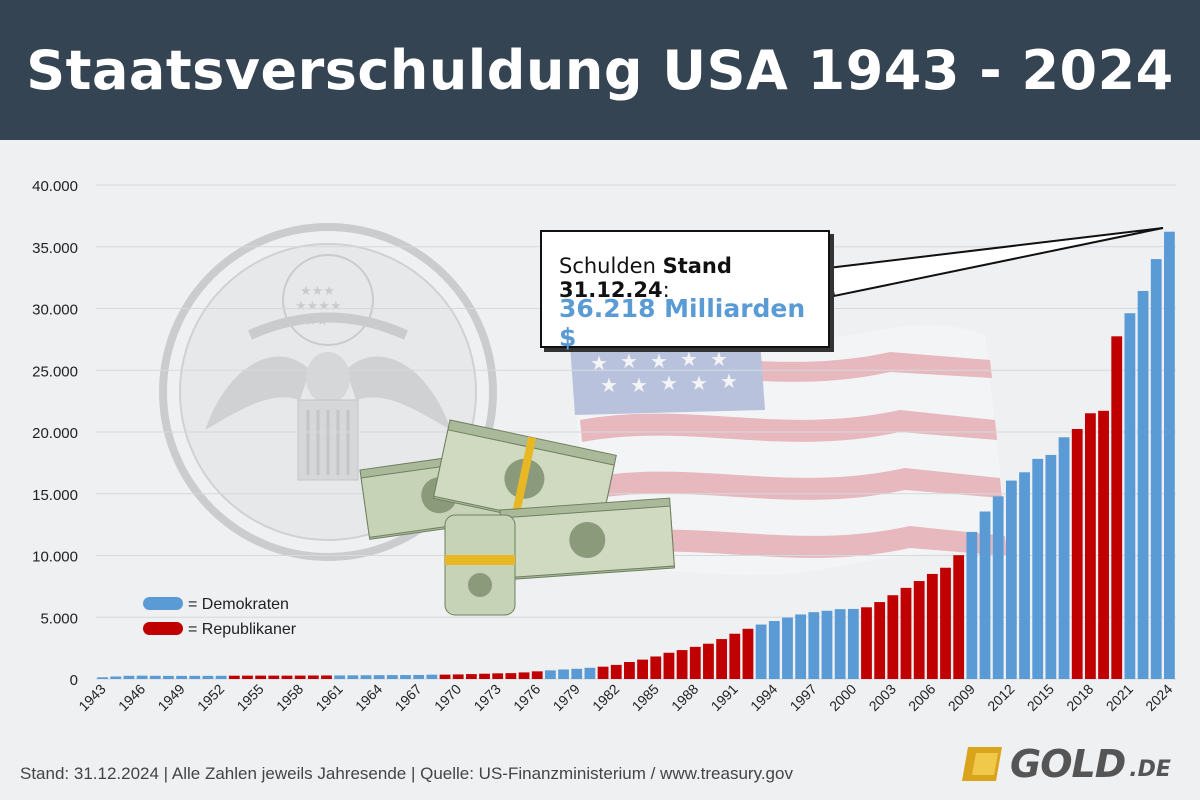 Image resolution: width=1200 pixels, height=800 pixels. Describe the element at coordinates (1156, 469) in the screenshot. I see `bar-2023` at that location.